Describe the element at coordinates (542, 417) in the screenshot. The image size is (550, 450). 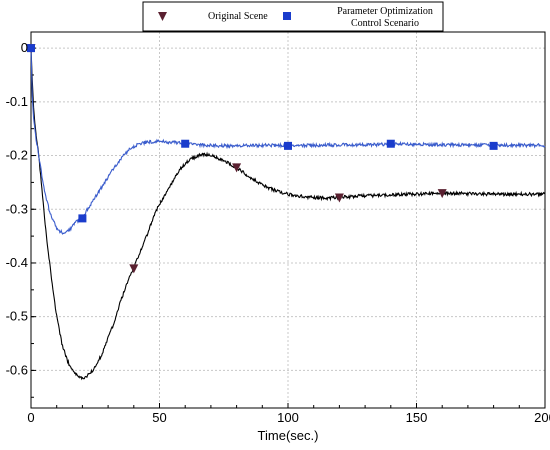
I see `x-tick-label: 200` at that location.